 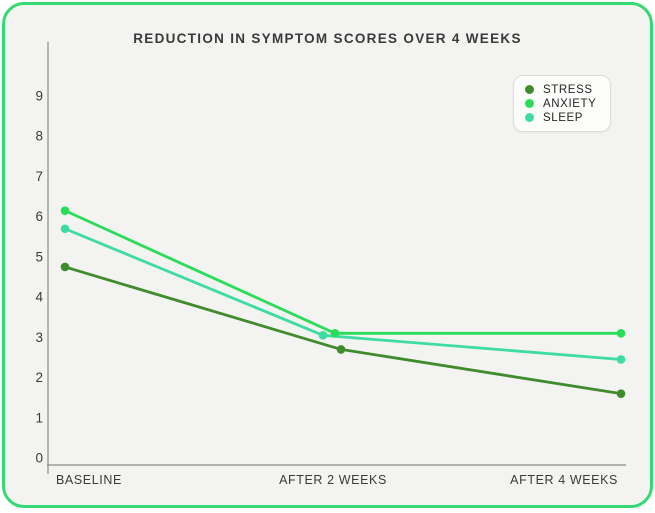 What do you see at coordinates (39, 256) in the screenshot?
I see `y-tick-label: 5` at bounding box center [39, 256].